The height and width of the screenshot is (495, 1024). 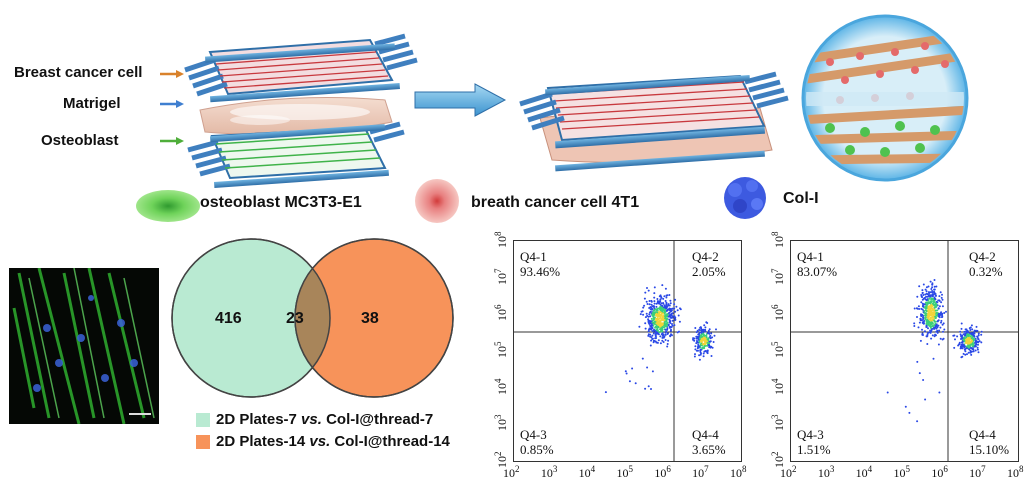 I want to click on venn-diagram, so click(x=312, y=318).